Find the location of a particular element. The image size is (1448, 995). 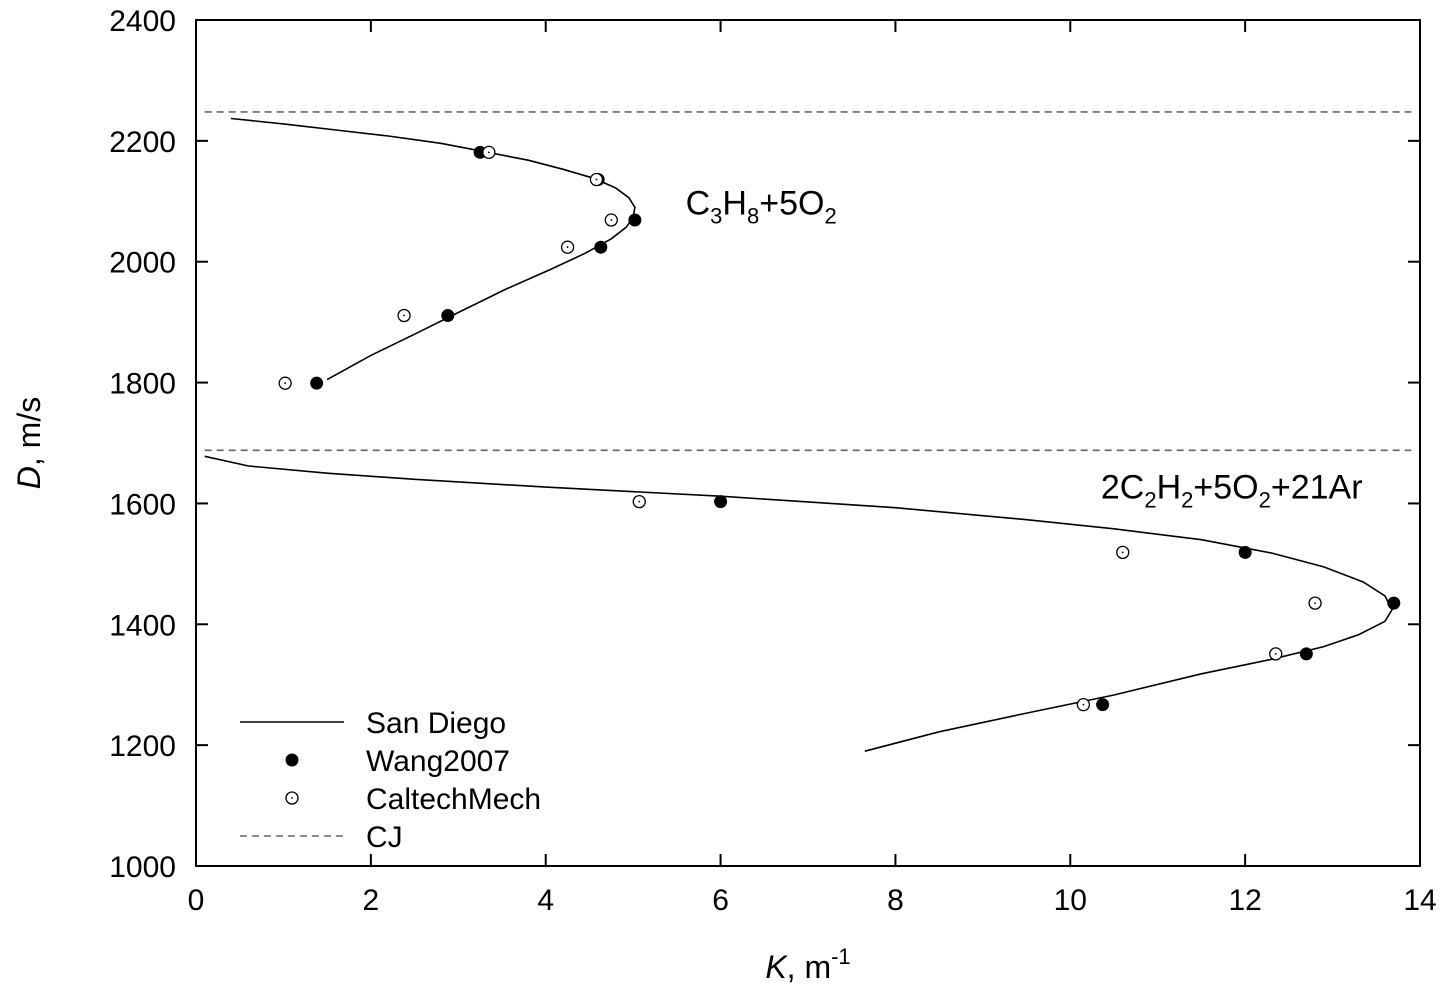

san-diego-c3h8-line is located at coordinates (433, 249).